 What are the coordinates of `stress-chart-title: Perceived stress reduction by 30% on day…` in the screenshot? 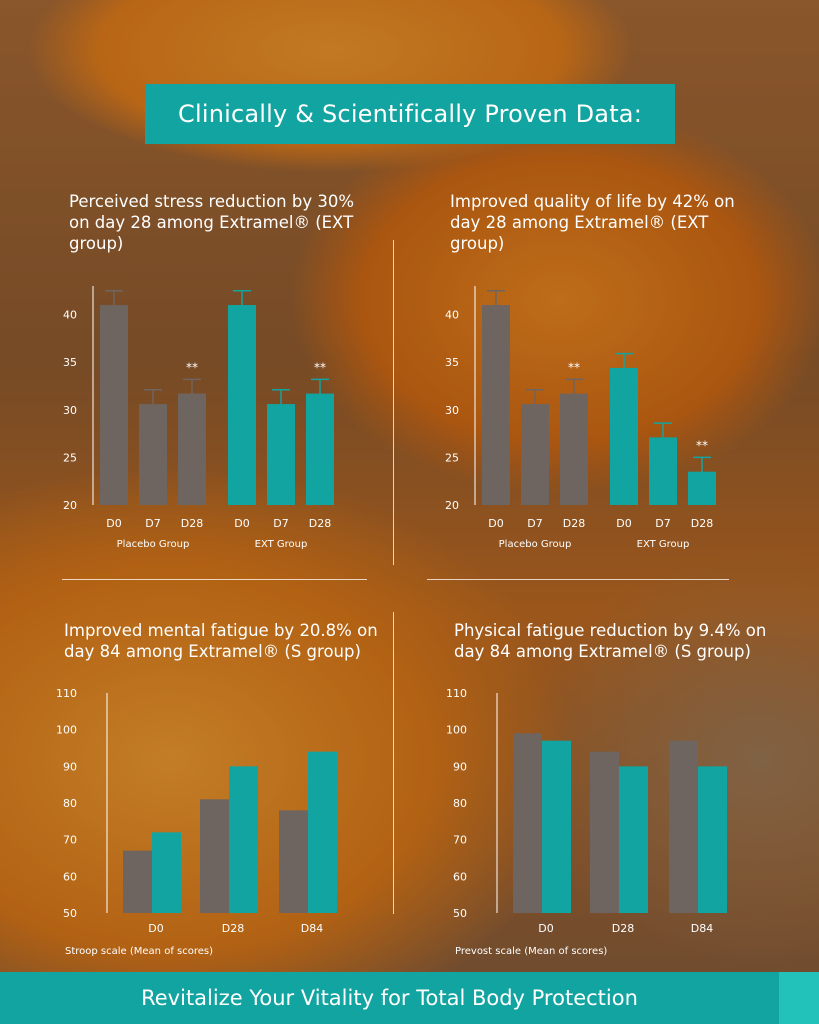 It's located at (212, 222).